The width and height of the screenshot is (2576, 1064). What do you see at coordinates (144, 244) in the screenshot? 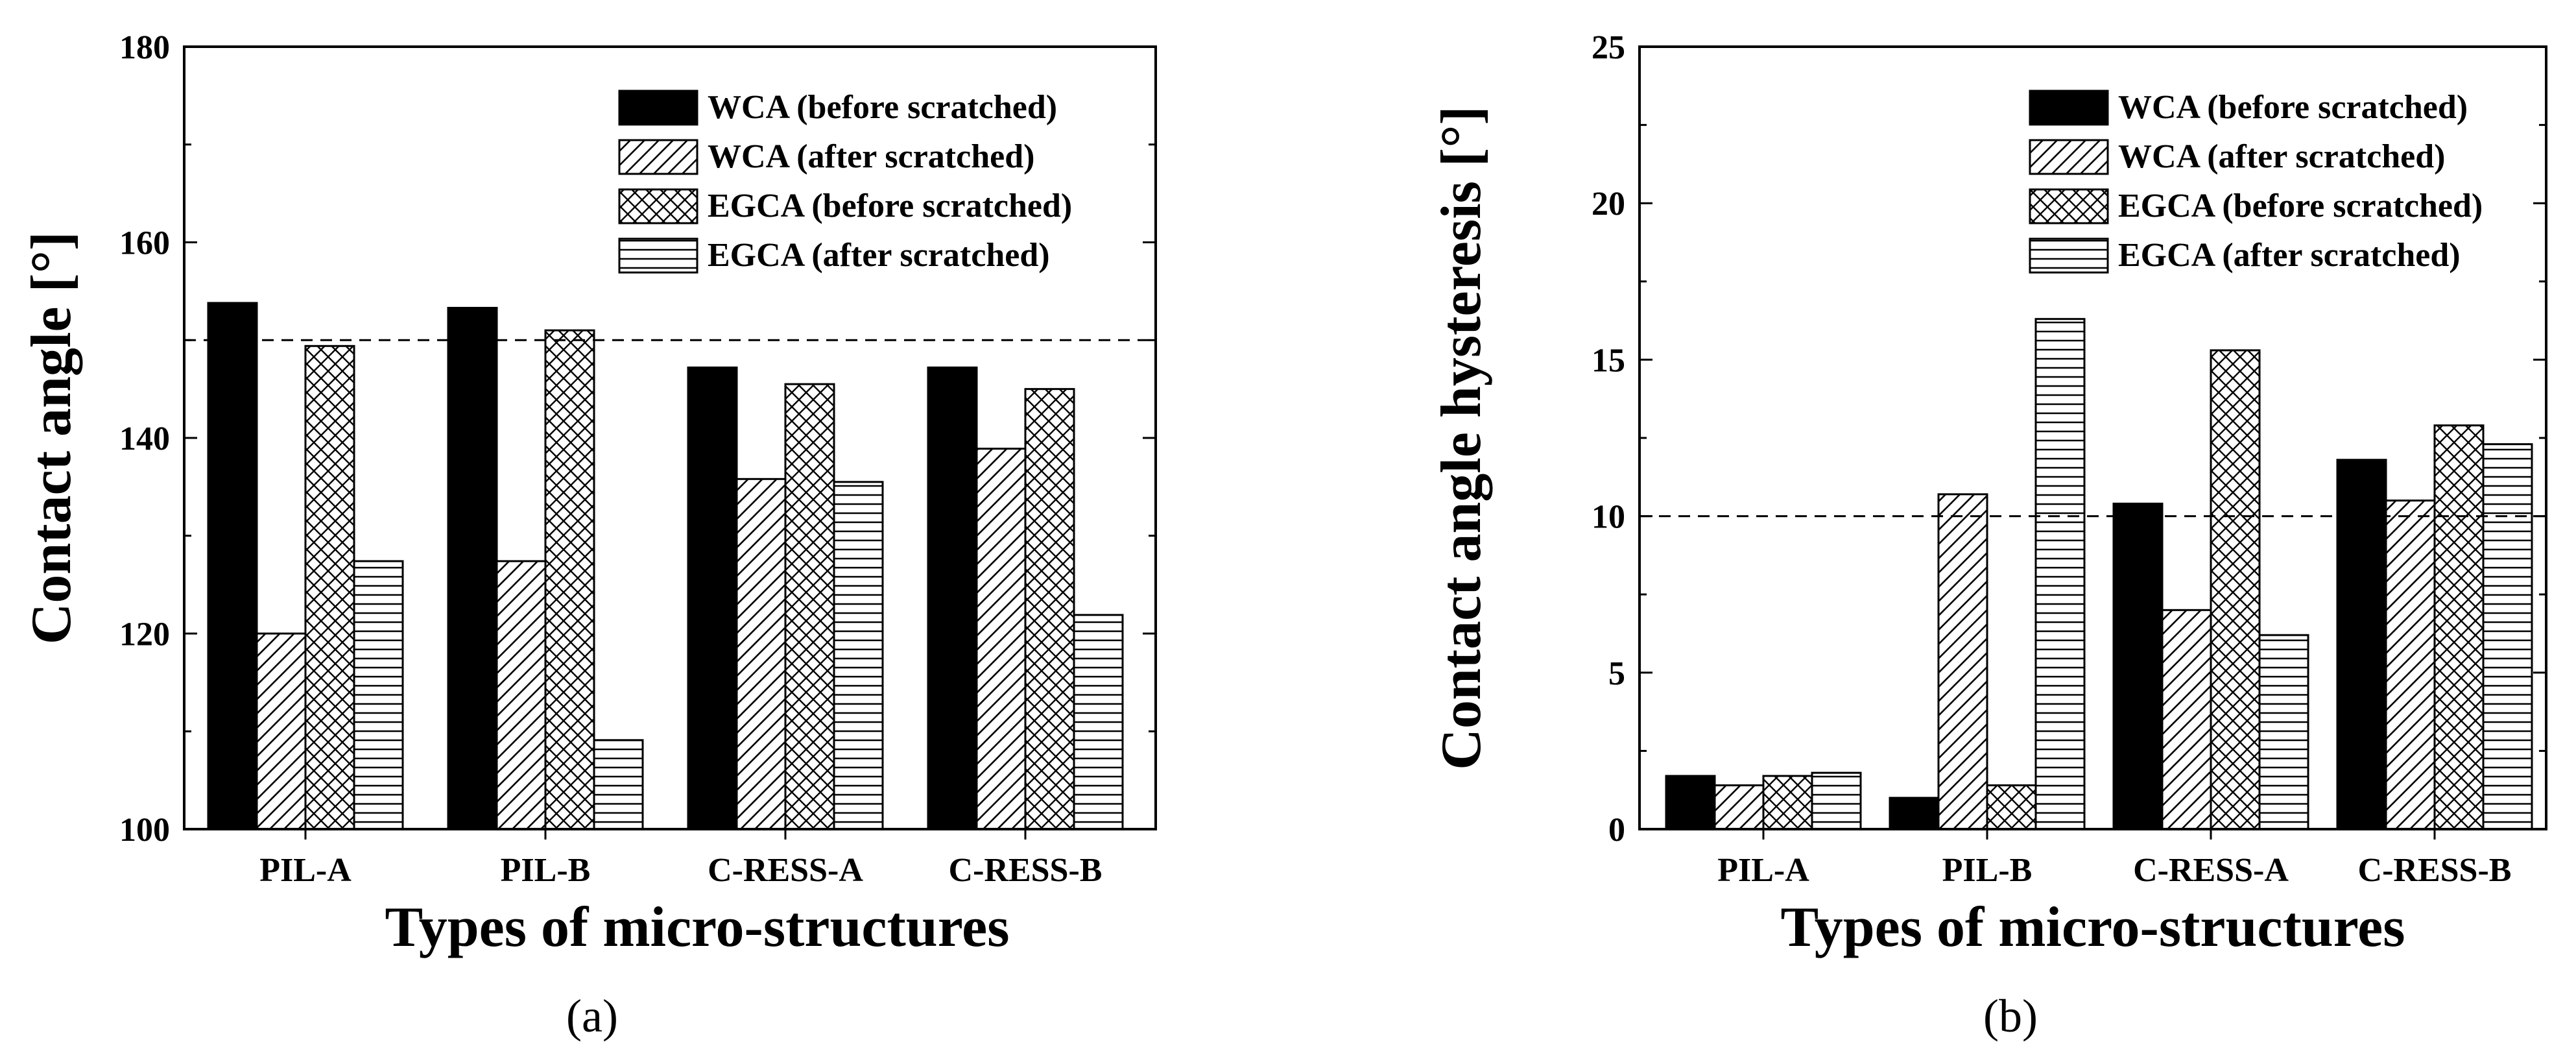
I see `y-tick-label-a-4: 160` at bounding box center [144, 244].